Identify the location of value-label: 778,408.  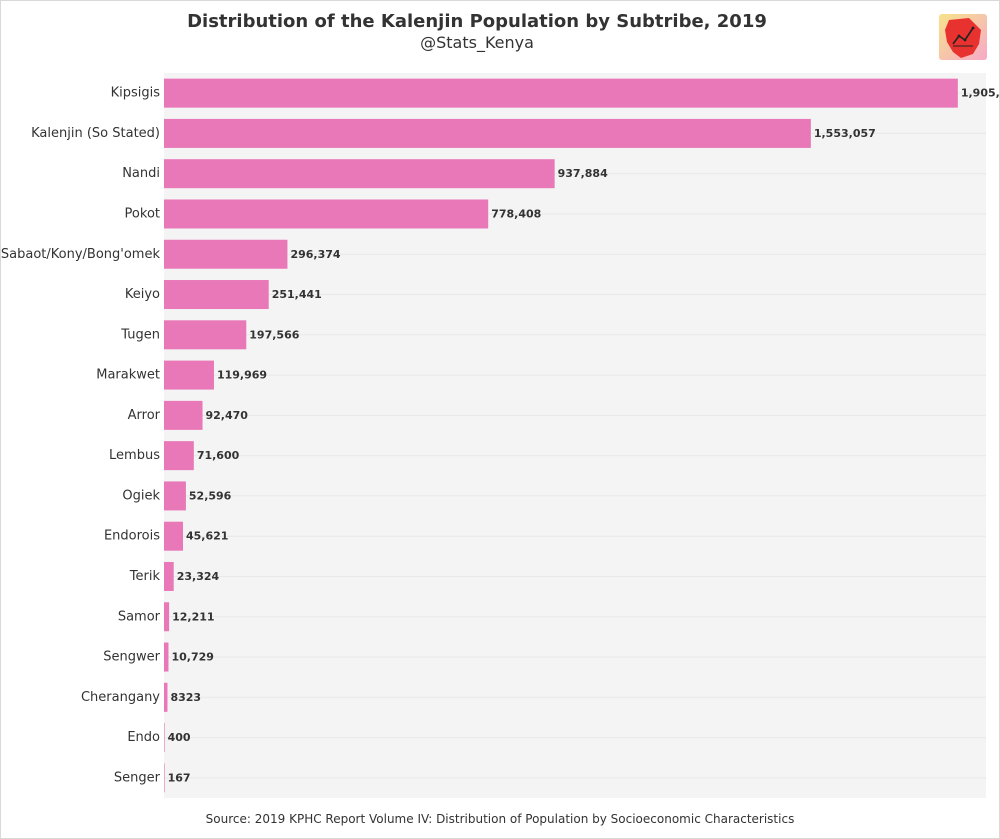
(516, 213).